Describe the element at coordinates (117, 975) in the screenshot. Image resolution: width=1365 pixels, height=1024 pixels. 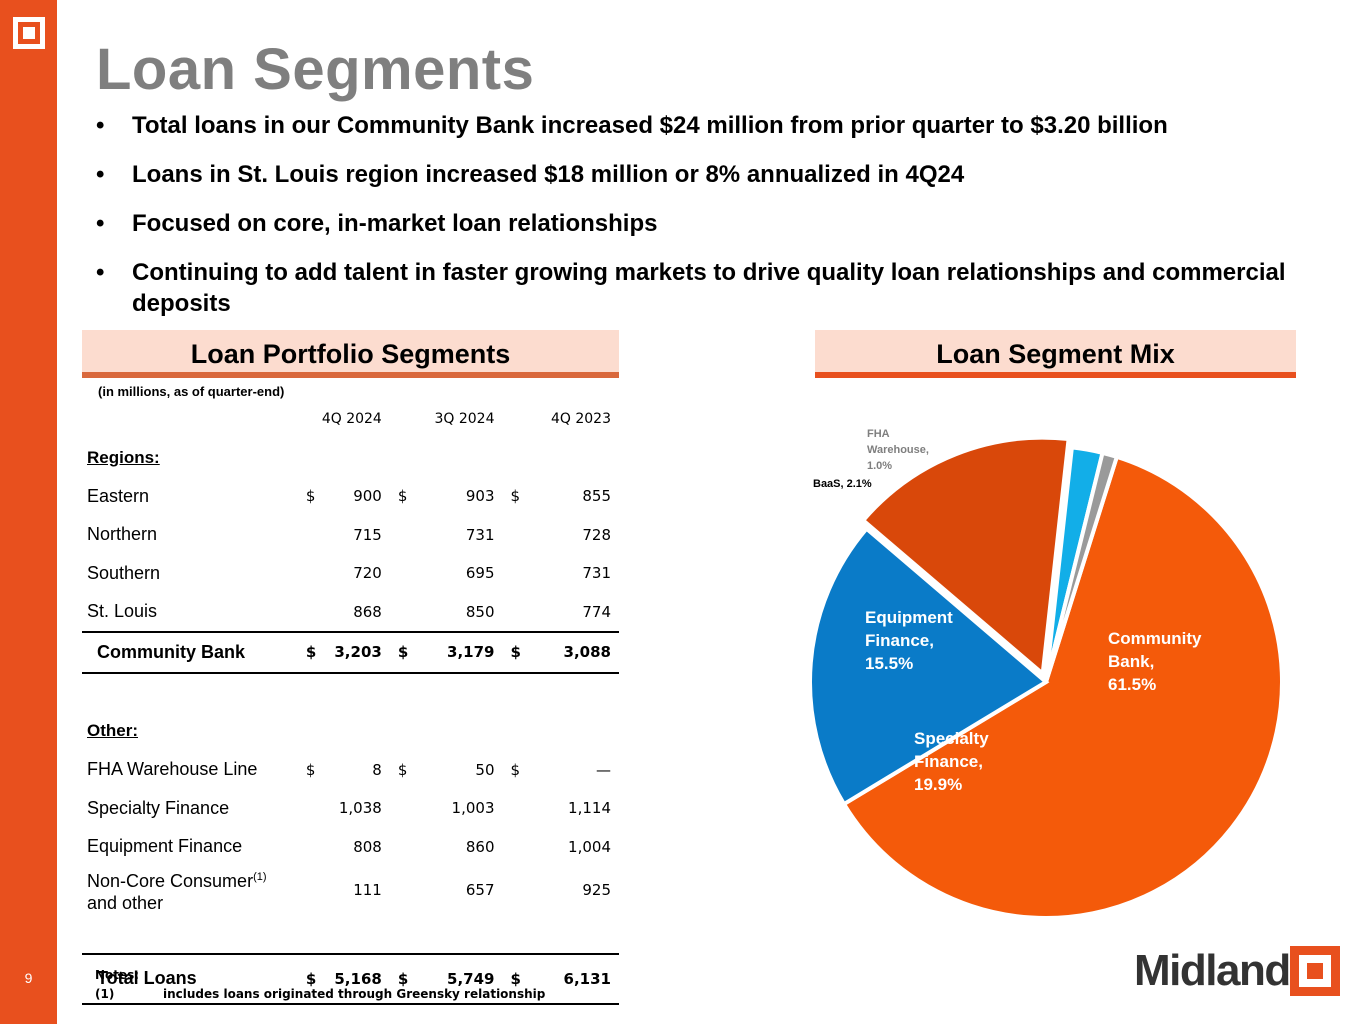
I see `notes-heading: Notes:` at that location.